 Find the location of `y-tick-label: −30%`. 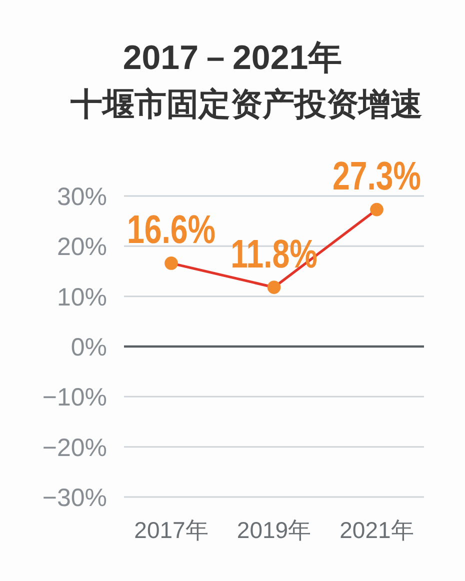

y-tick-label: −30% is located at coordinates (74, 498).